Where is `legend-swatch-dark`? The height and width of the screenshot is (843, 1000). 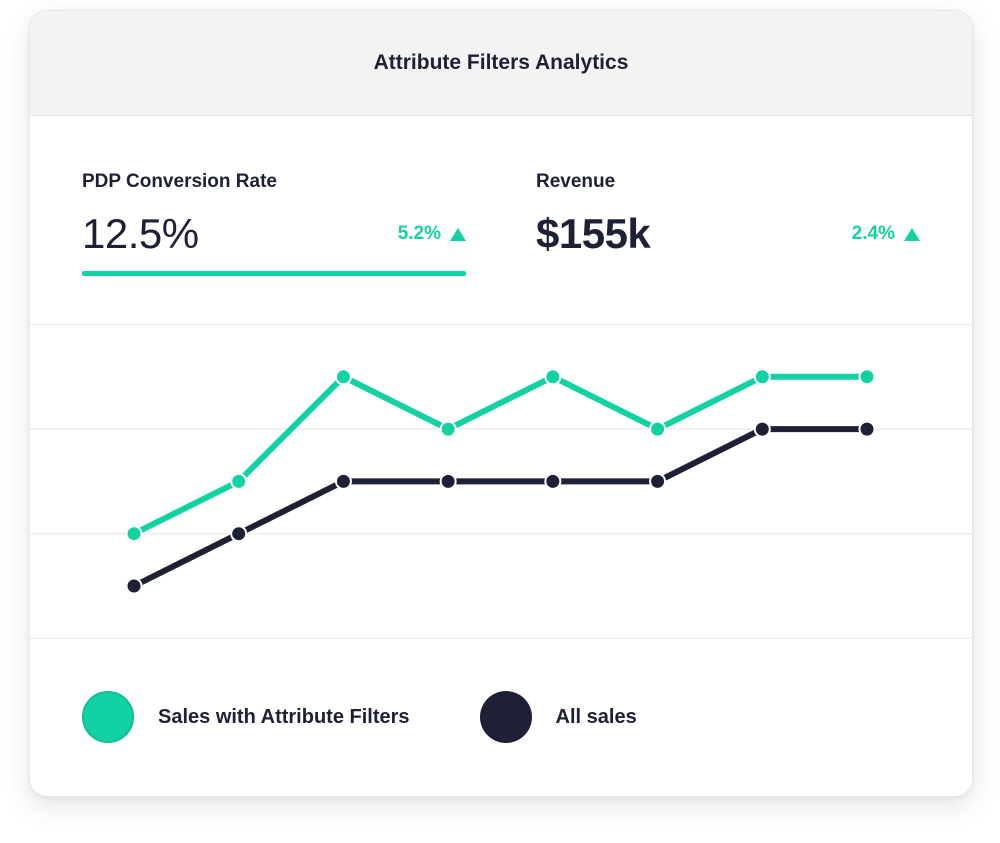 legend-swatch-dark is located at coordinates (505, 717).